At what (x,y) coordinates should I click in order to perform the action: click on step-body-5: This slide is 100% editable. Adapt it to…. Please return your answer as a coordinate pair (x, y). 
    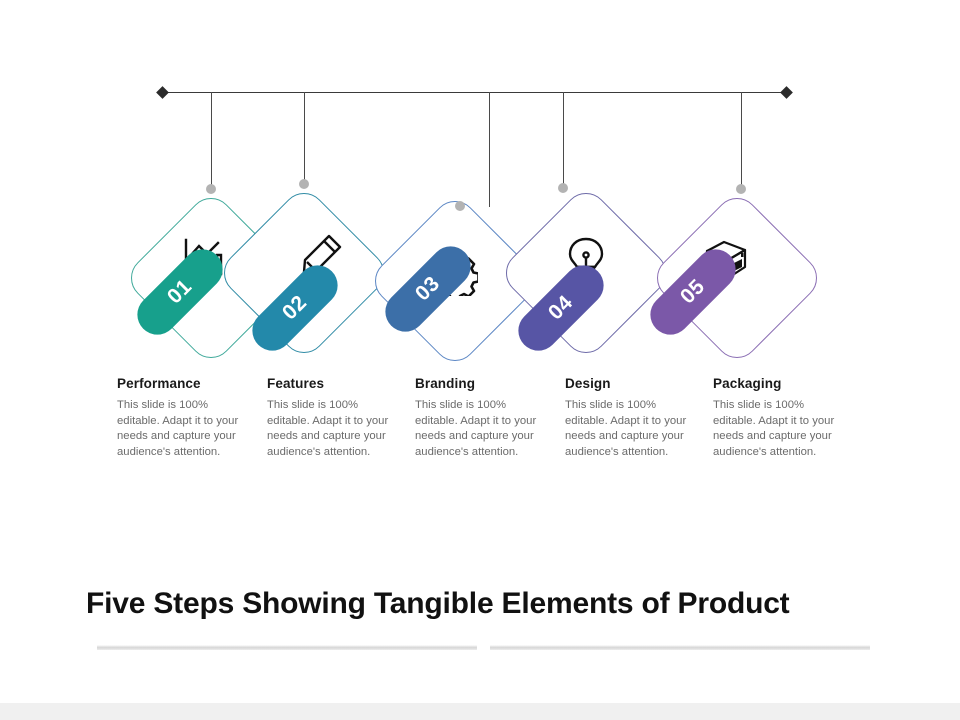
    Looking at the image, I should click on (774, 428).